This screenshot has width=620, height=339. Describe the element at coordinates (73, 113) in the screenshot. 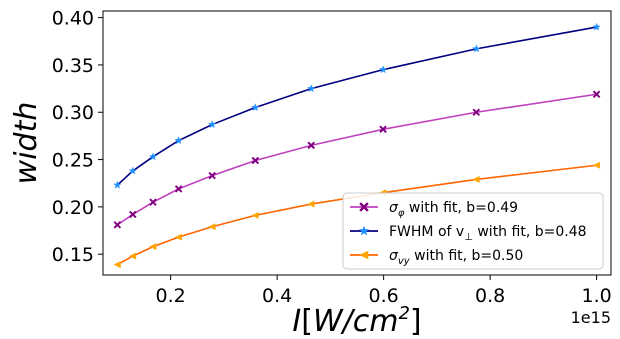

I see `y-tick-label: 0.30` at that location.